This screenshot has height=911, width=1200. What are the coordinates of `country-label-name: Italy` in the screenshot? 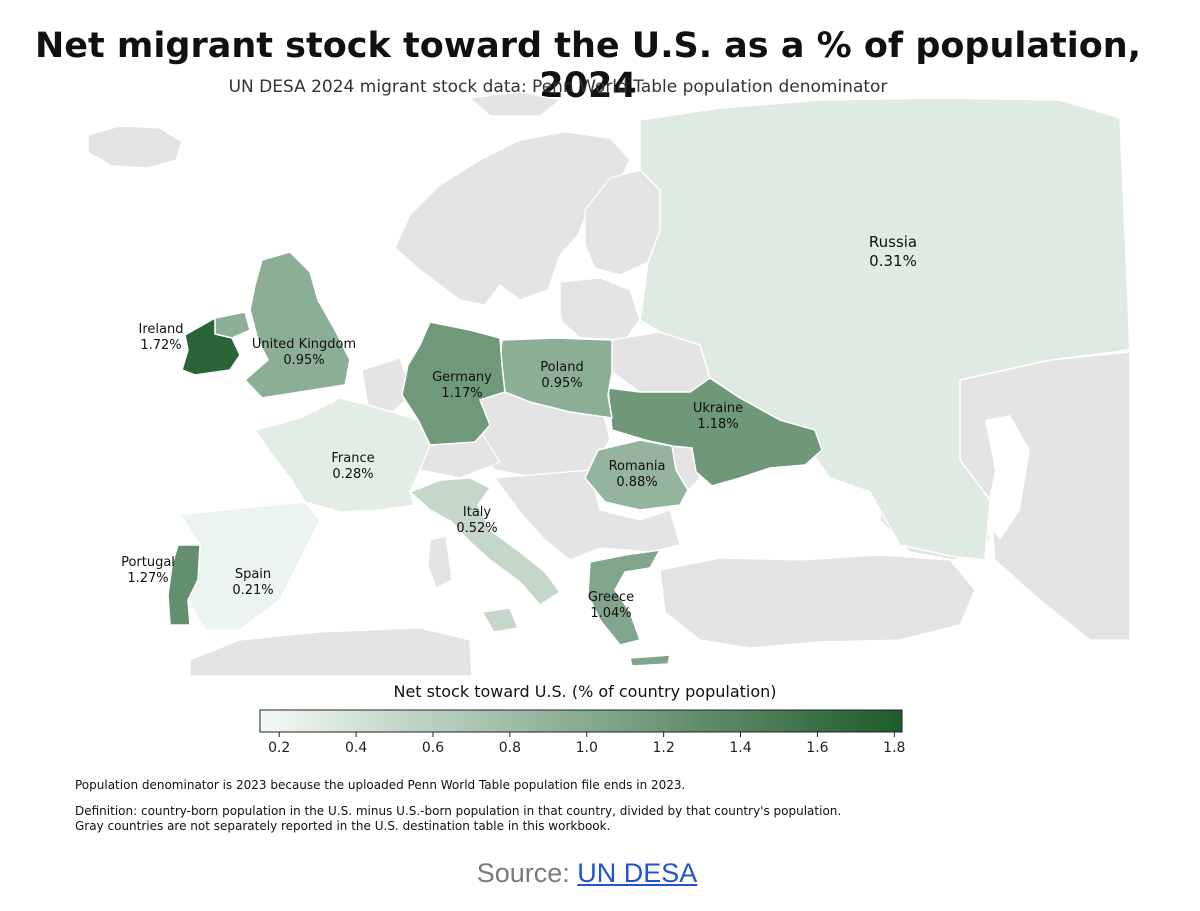 It's located at (477, 512).